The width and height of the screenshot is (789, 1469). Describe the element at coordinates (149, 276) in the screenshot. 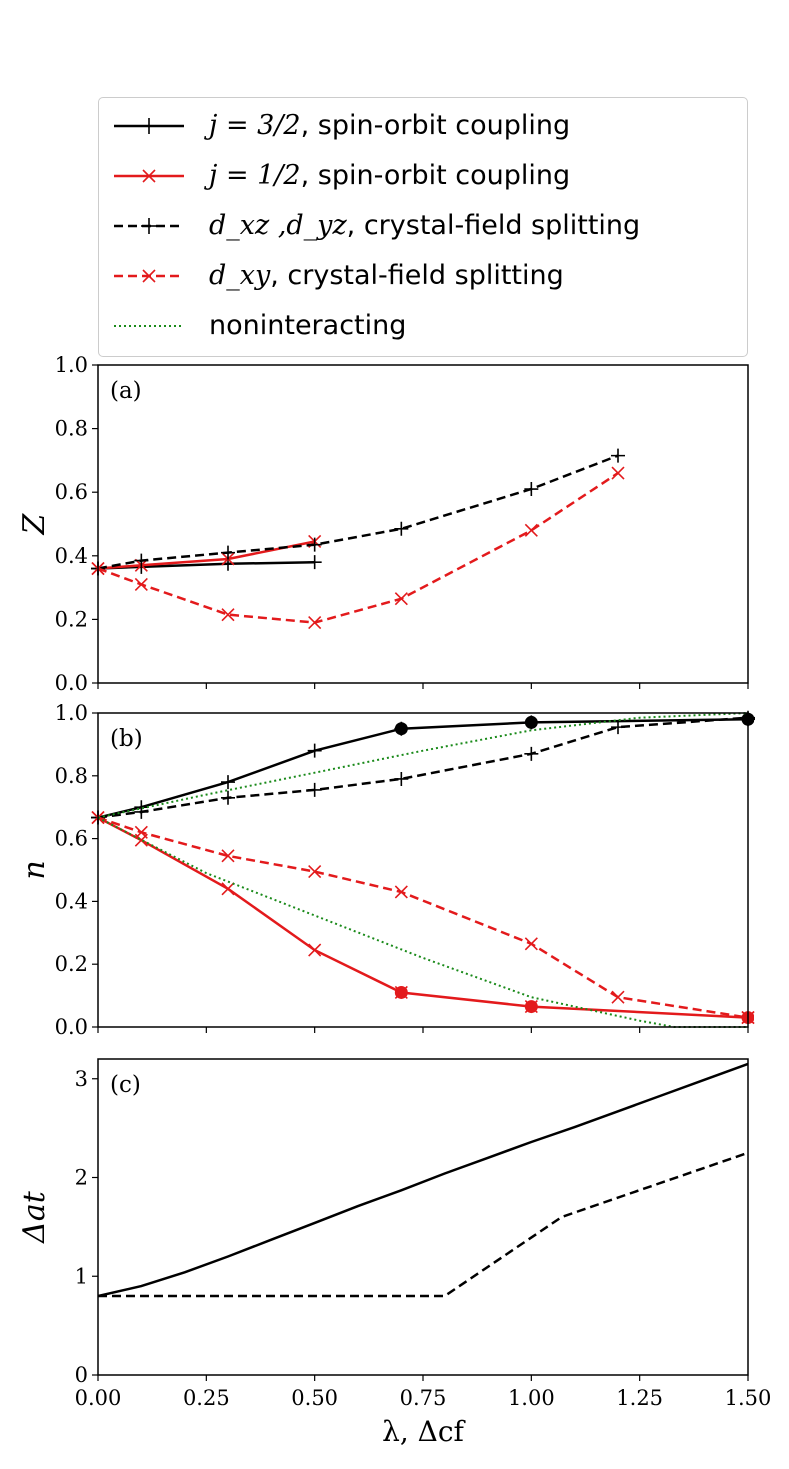

I see `legend-swatch-dxy` at that location.